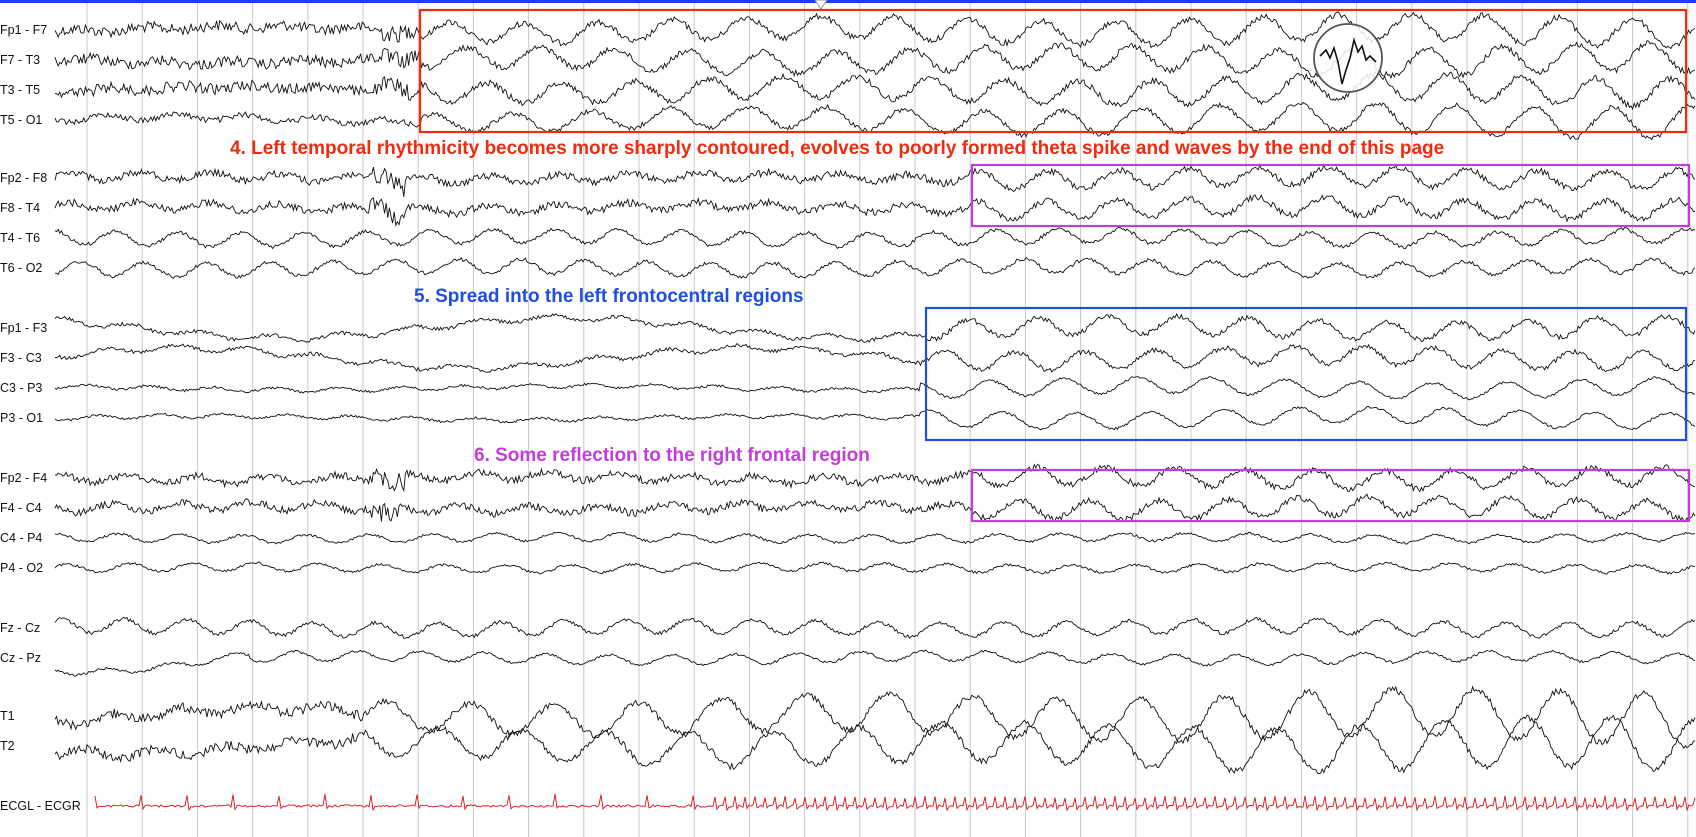  Describe the element at coordinates (20, 60) in the screenshot. I see `channel-label: F7 - T3` at that location.